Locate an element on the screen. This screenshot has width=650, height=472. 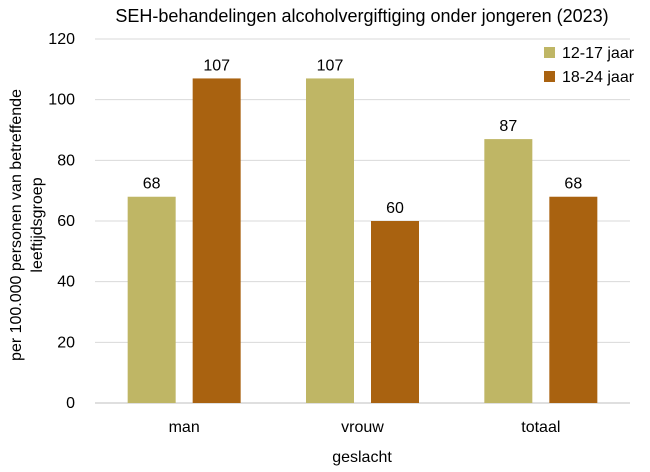
x-axis-tick-labels: man vrouw totaal is located at coordinates (365, 427).